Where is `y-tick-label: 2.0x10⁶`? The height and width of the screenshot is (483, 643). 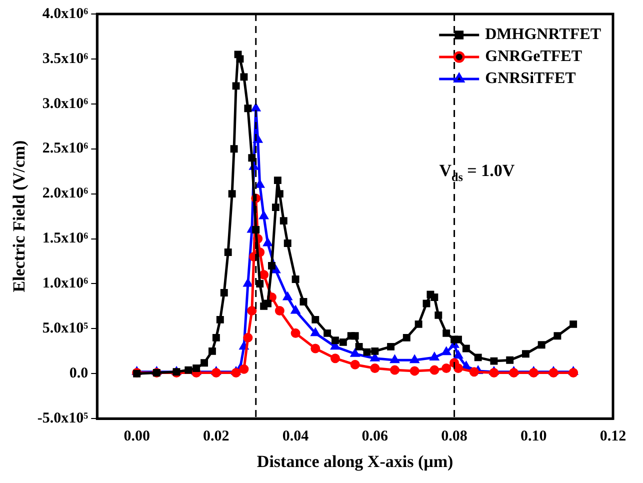 y-tick-label: 2.0x10⁶ is located at coordinates (65, 194).